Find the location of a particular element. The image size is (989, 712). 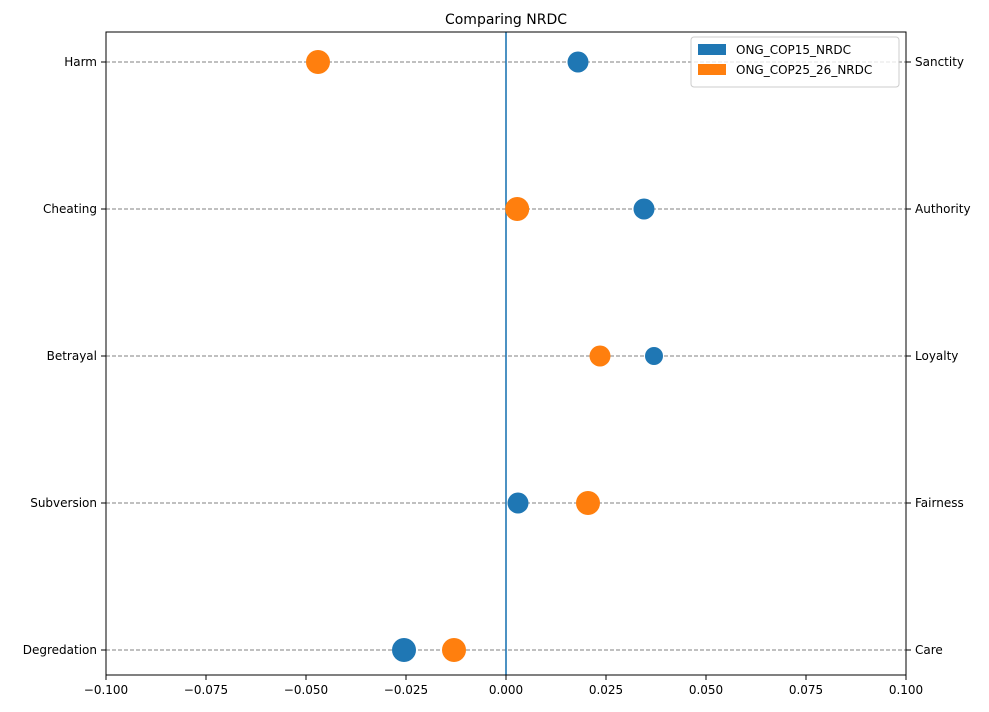

x-tick-label-8: 0.100 is located at coordinates (906, 690).